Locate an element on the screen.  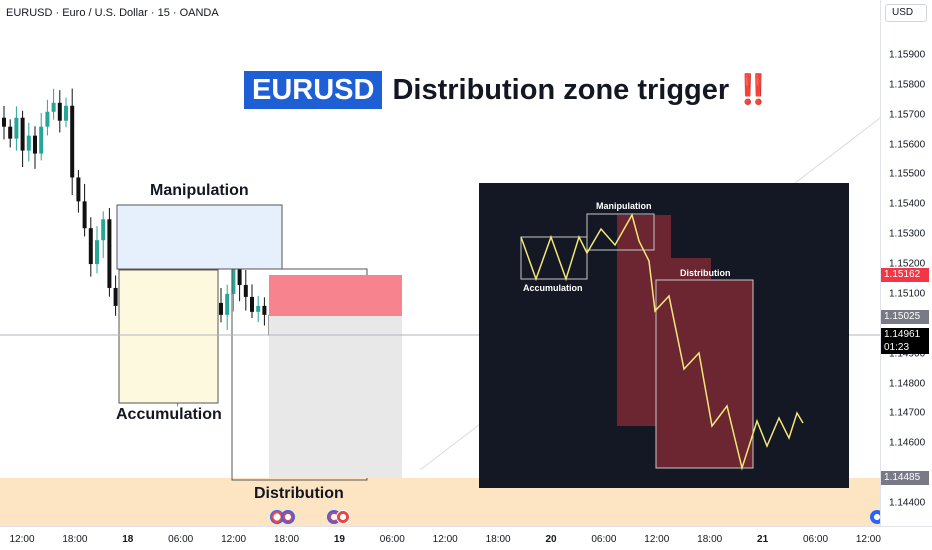
headline: EURUSD Distribution zone trigger ‼️ is located at coordinates (507, 90).